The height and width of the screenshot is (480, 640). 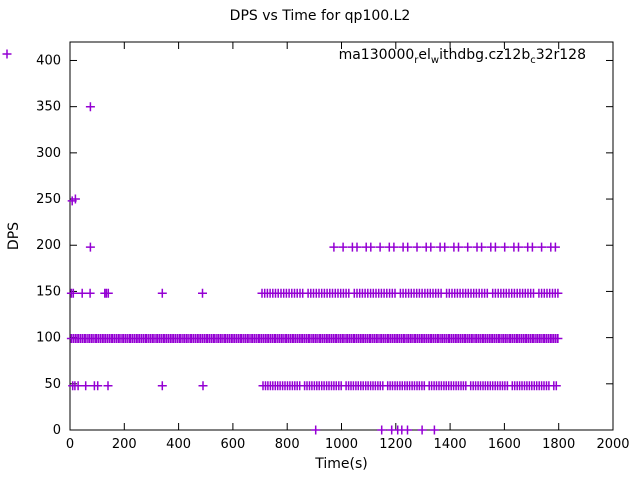 I want to click on plus-marker-icon, so click(x=7, y=54).